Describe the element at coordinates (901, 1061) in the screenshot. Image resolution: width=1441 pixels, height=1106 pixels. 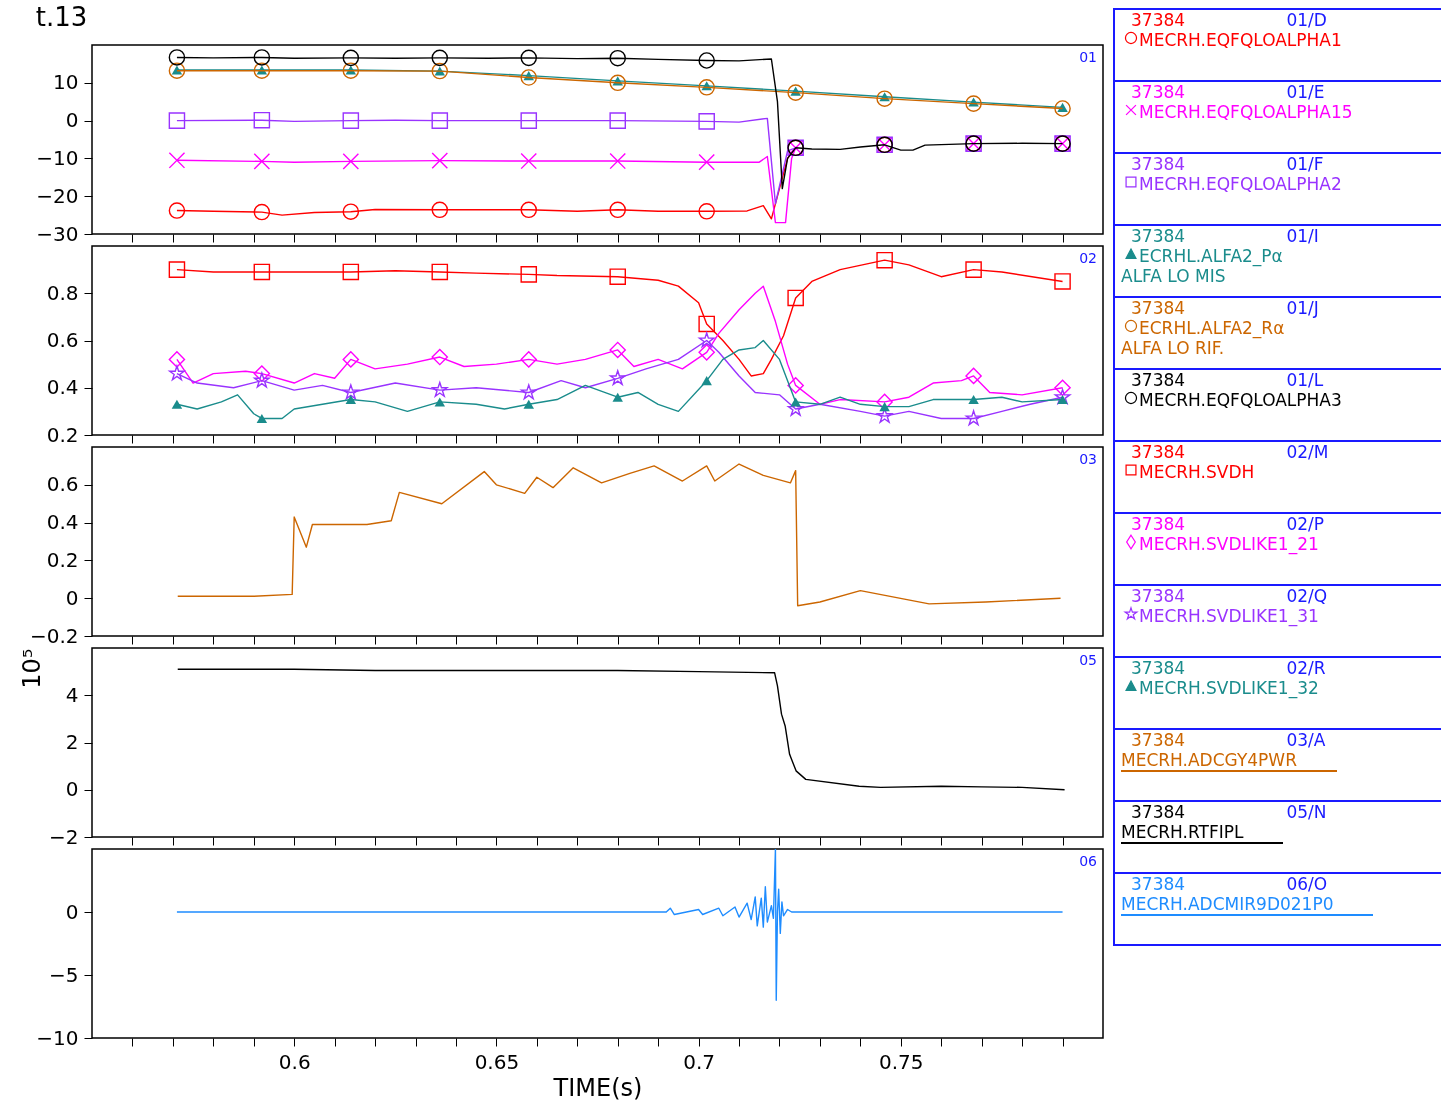
I see `x-tick-label: 0.75` at that location.